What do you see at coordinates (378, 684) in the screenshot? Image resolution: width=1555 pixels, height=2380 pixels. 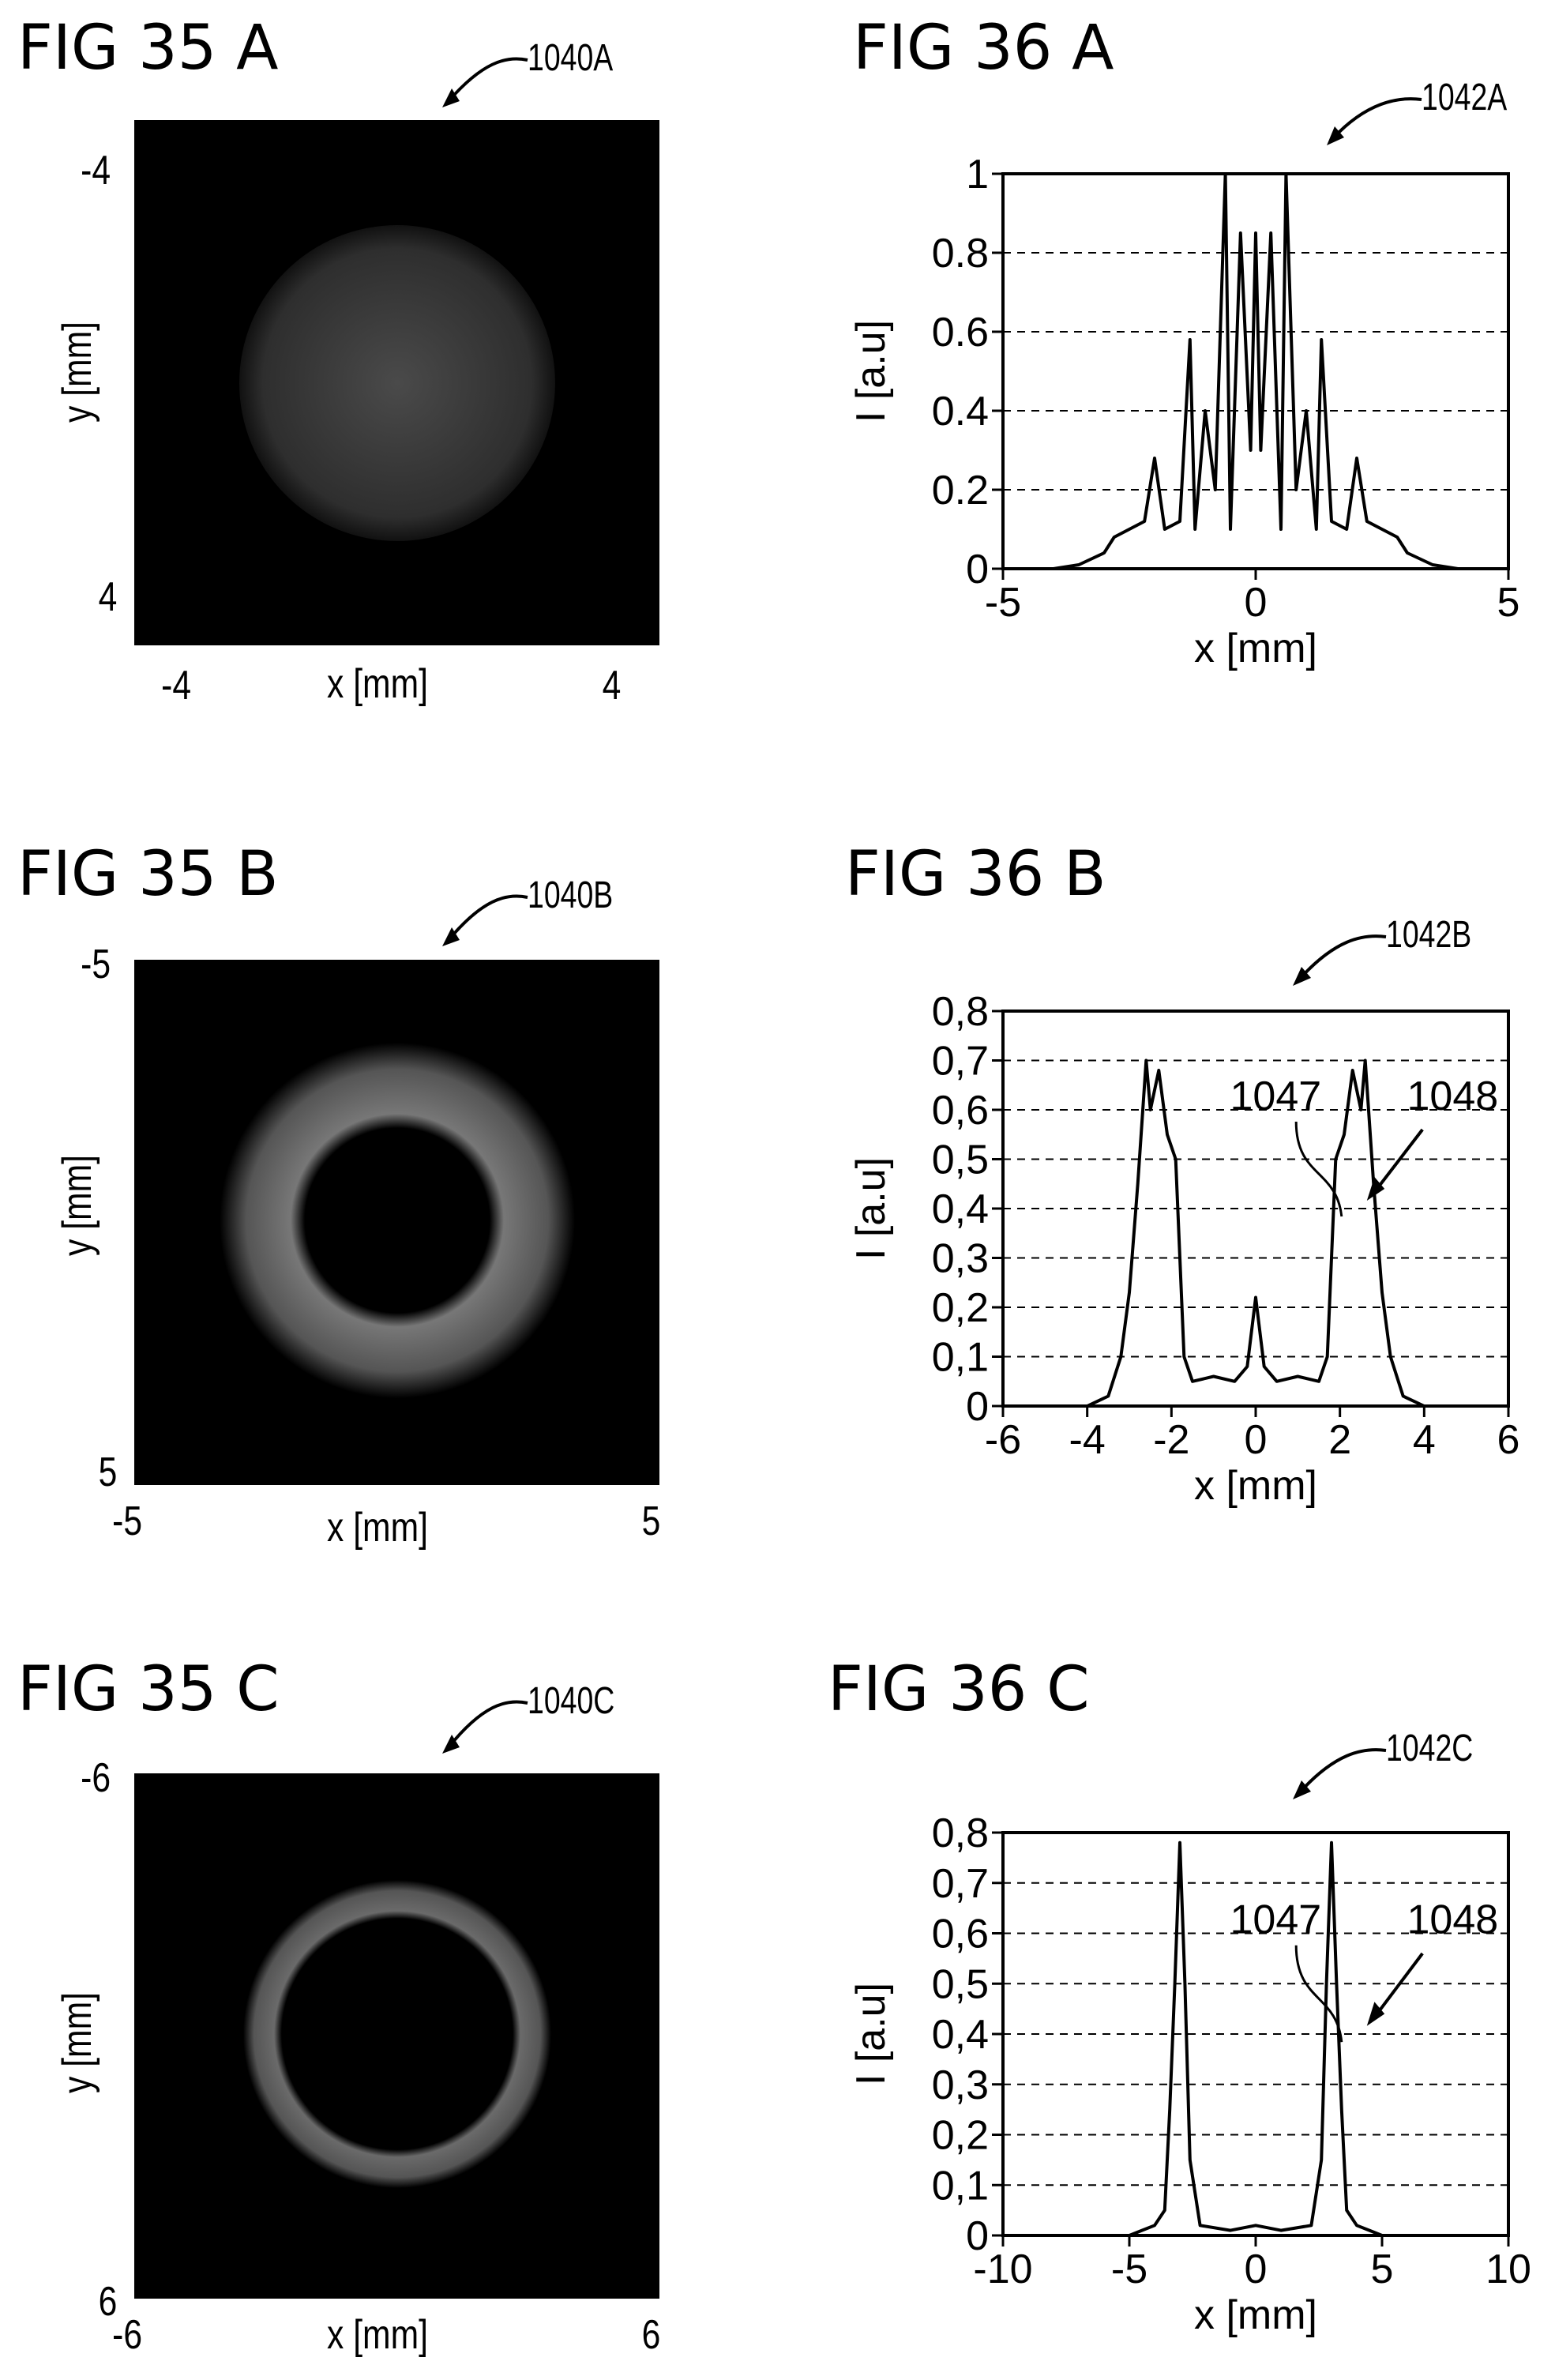 I see `fig-35a-xlabel: x [mm]` at bounding box center [378, 684].